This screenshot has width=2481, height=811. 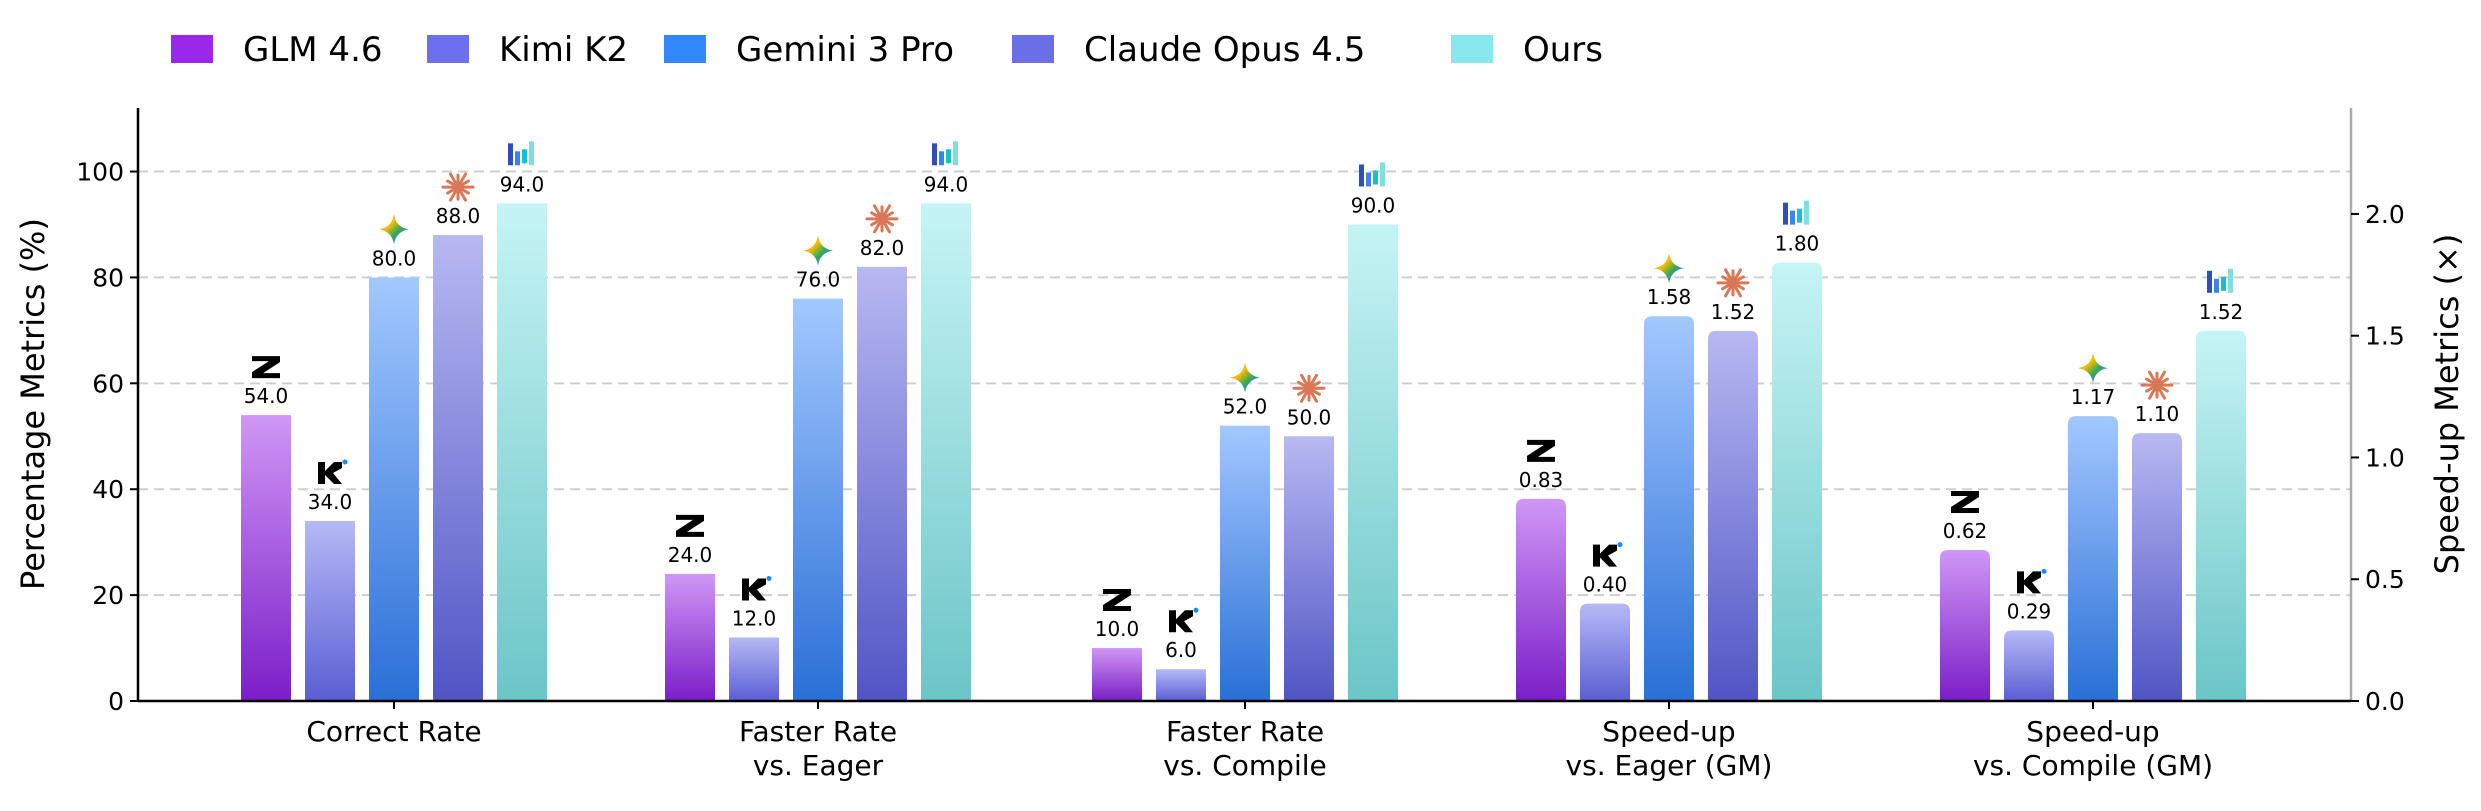 I want to click on y-tick-label-left: 100, so click(x=100, y=172).